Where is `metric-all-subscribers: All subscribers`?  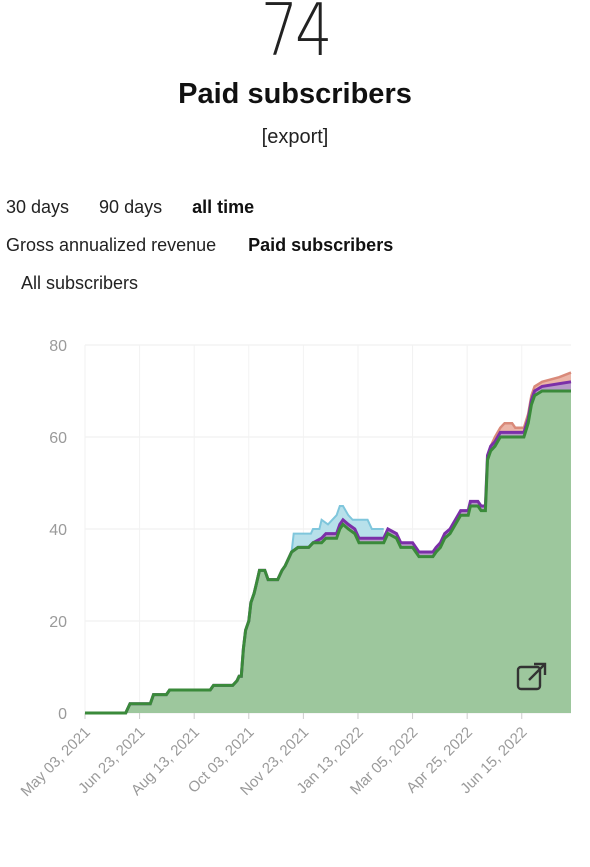
metric-all-subscribers: All subscribers is located at coordinates (80, 283).